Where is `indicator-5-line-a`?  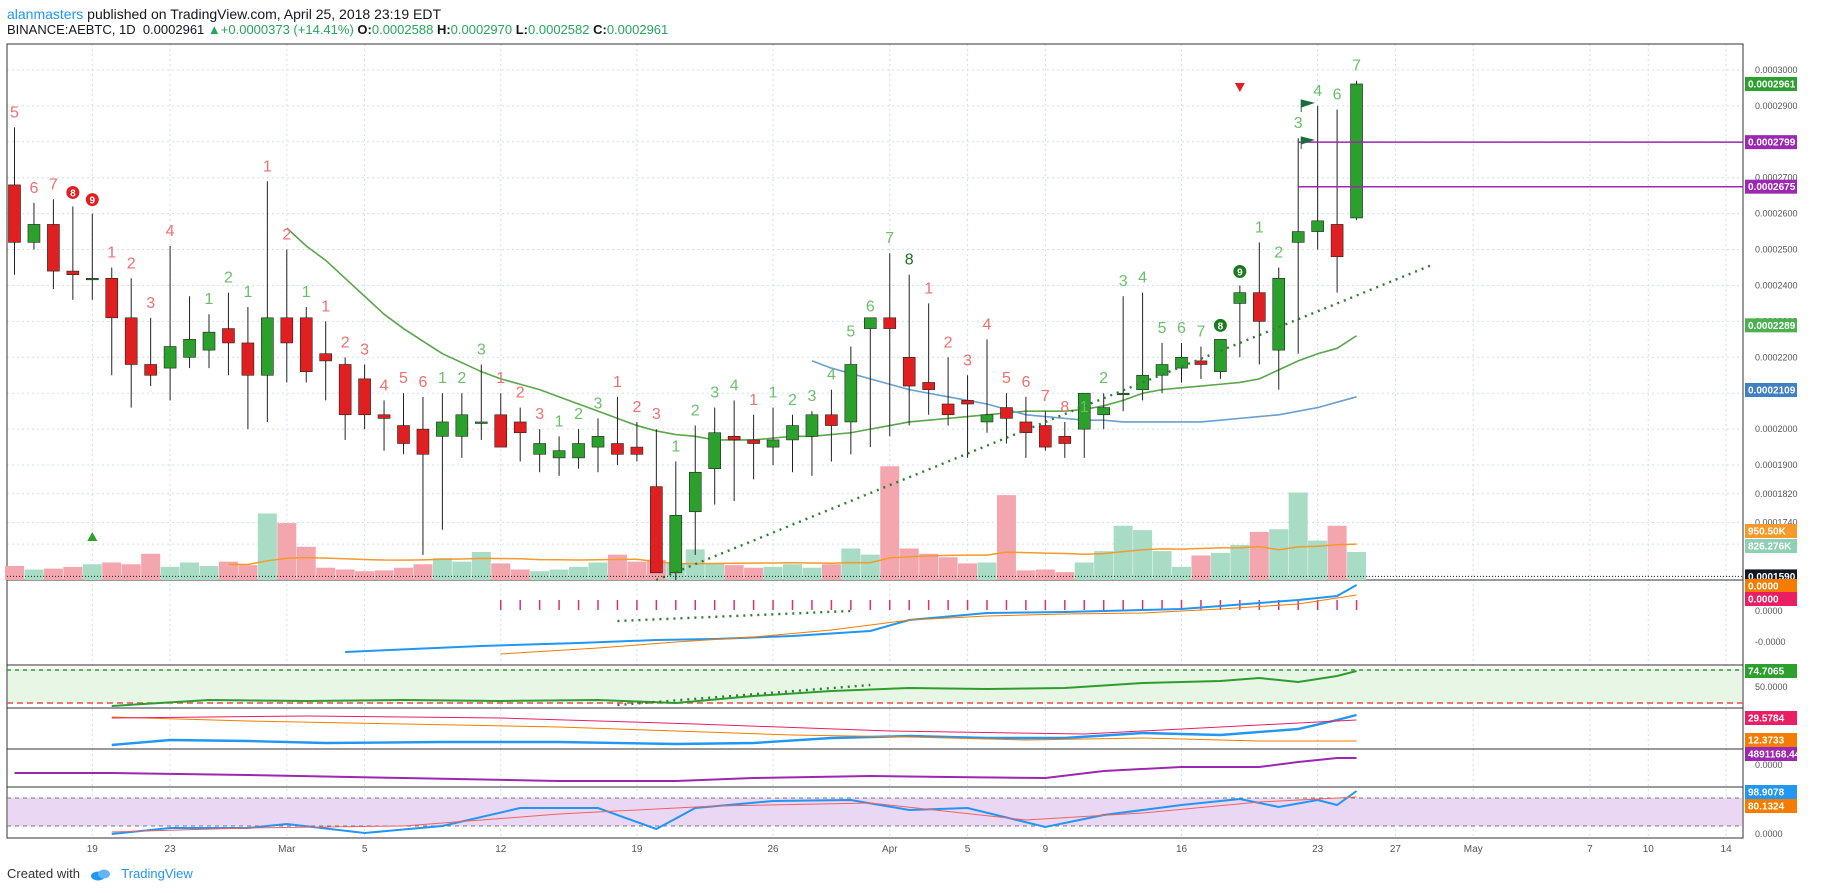
indicator-5-line-a is located at coordinates (734, 812).